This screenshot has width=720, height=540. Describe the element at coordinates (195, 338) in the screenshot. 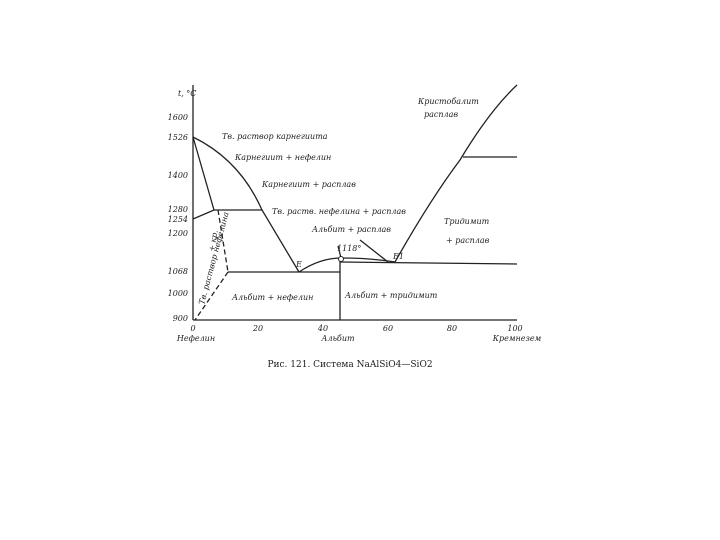

I see `x-label: Нефелин` at that location.